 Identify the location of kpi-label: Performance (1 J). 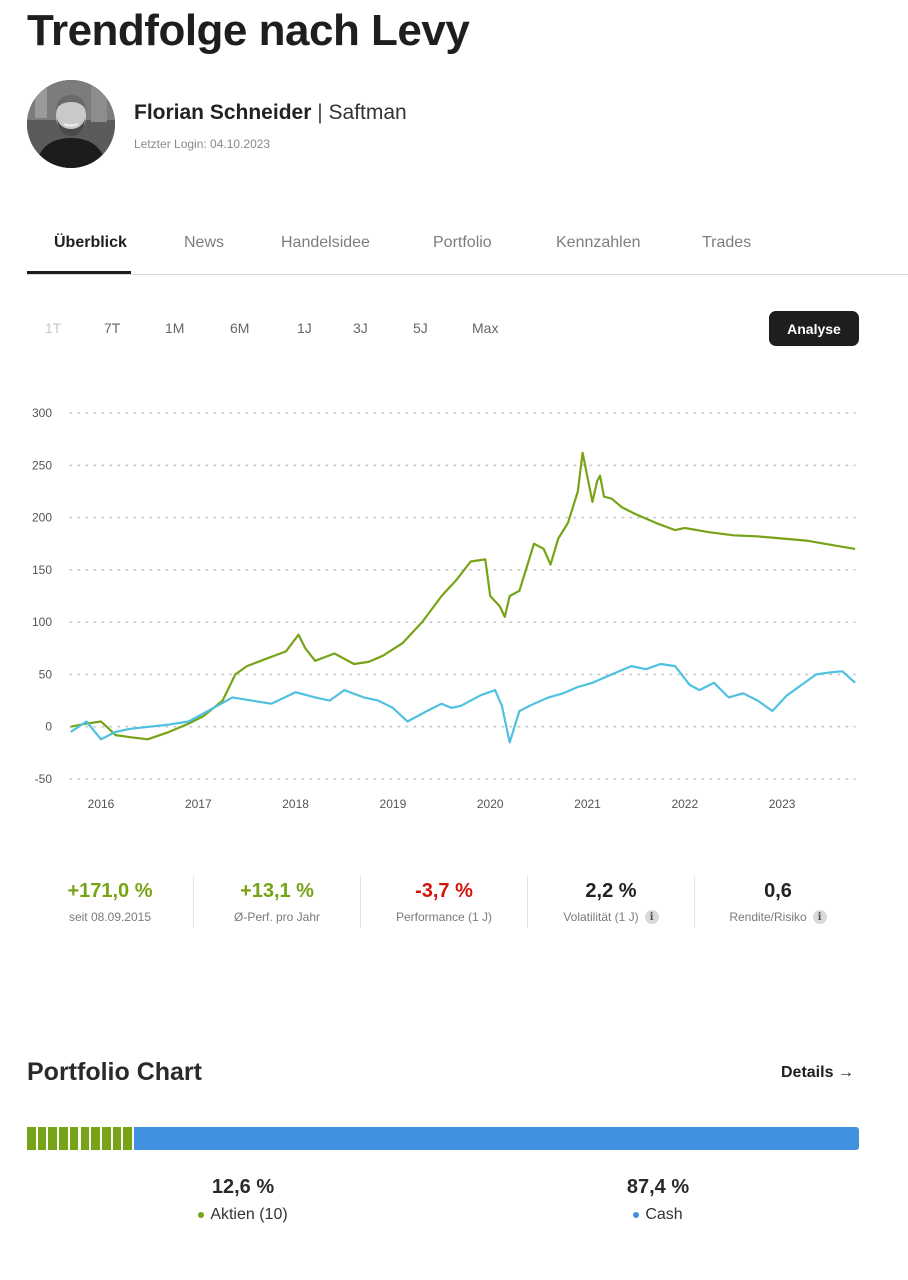
(444, 917).